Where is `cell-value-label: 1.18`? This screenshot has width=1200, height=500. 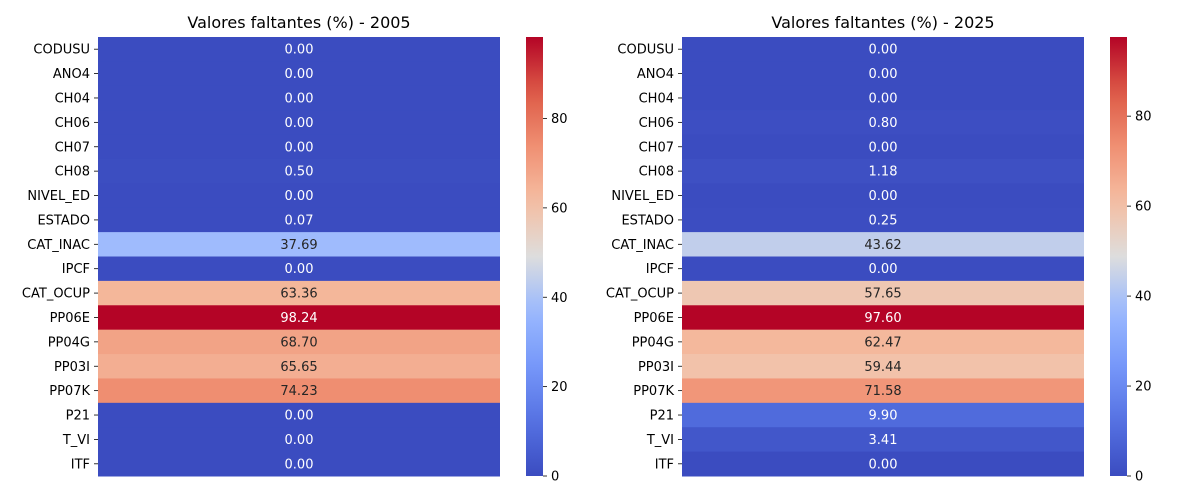 cell-value-label: 1.18 is located at coordinates (883, 172).